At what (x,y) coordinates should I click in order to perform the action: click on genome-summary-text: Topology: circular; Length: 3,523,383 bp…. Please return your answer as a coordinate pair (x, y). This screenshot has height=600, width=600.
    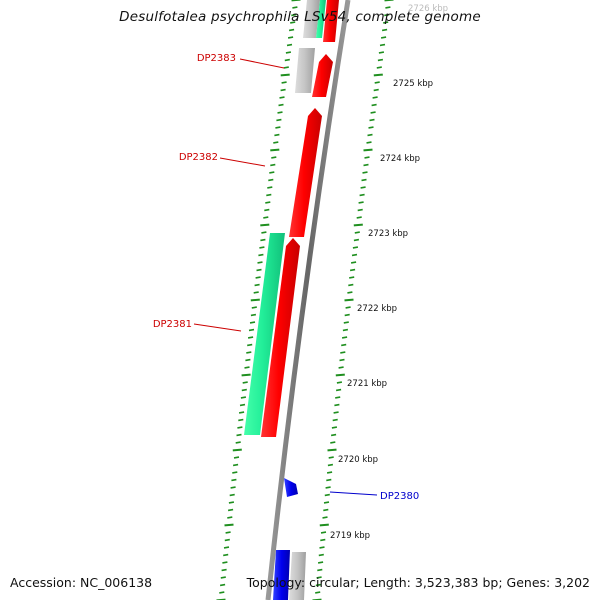
    Looking at the image, I should click on (418, 582).